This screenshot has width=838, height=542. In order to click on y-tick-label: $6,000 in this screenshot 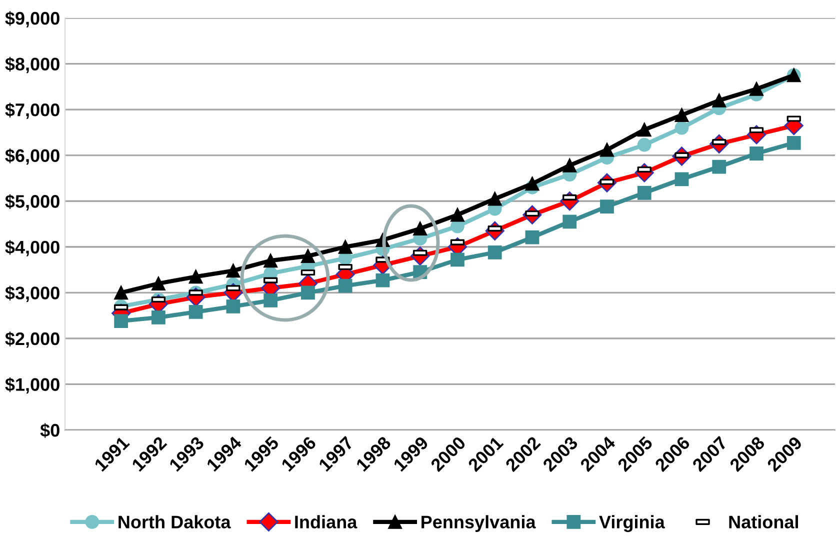, I will do `click(32, 156)`.